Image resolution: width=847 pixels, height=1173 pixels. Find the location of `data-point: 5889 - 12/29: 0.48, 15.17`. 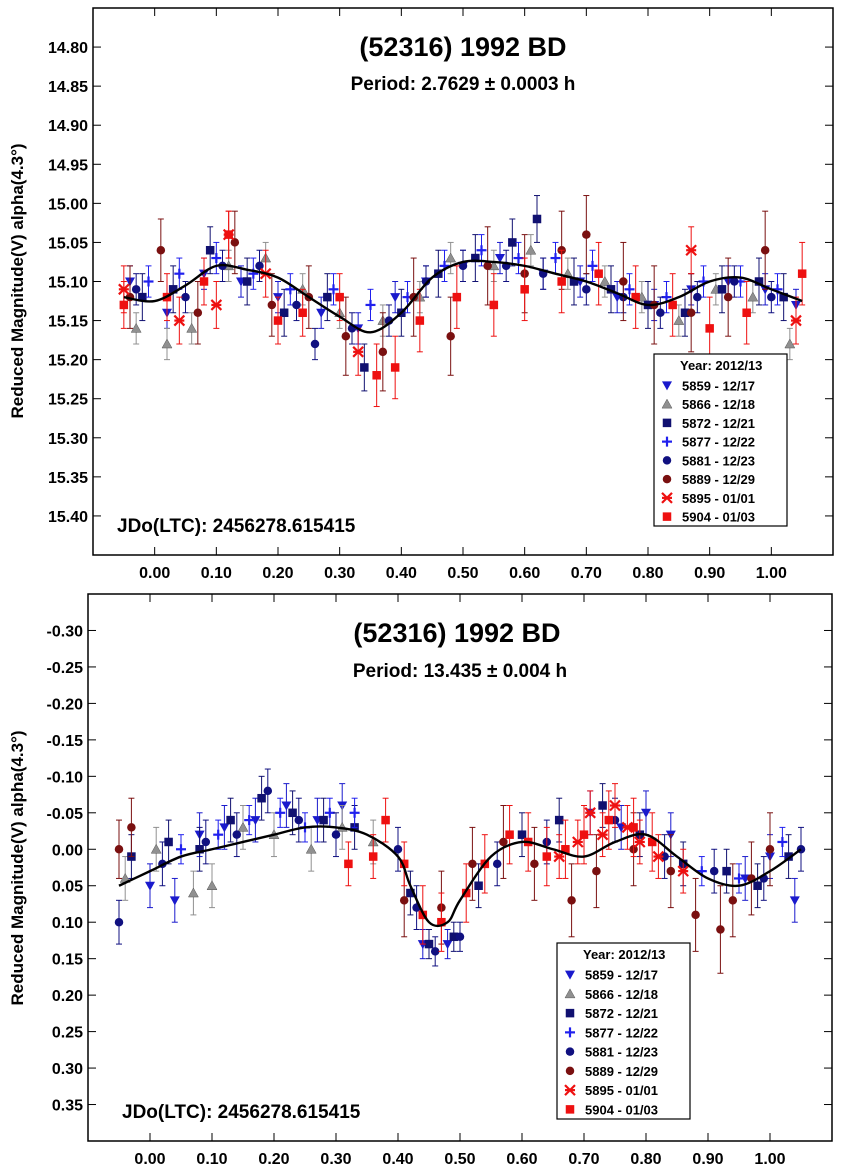

data-point: 5889 - 12/29: 0.48, 15.17 is located at coordinates (450, 336).